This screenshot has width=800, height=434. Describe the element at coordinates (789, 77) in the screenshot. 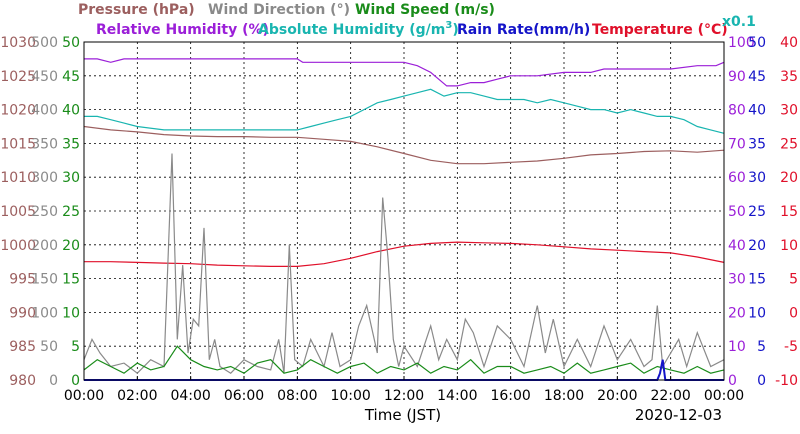

I see `temperature-tick-label: 35` at that location.